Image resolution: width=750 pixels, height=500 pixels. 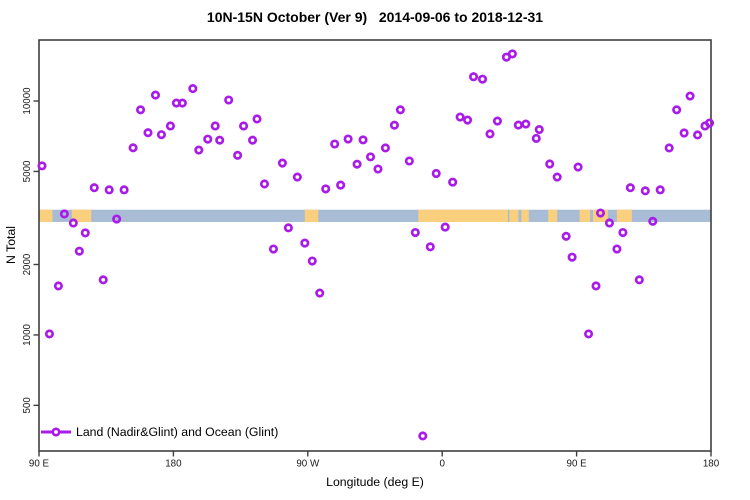 What do you see at coordinates (375, 482) in the screenshot?
I see `x-axis-label: Longitude (deg E)` at bounding box center [375, 482].